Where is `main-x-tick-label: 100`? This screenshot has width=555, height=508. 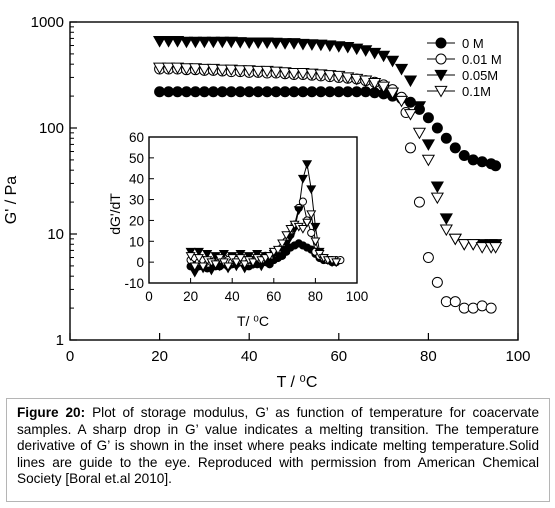
main-x-tick-label: 100 is located at coordinates (517, 356).